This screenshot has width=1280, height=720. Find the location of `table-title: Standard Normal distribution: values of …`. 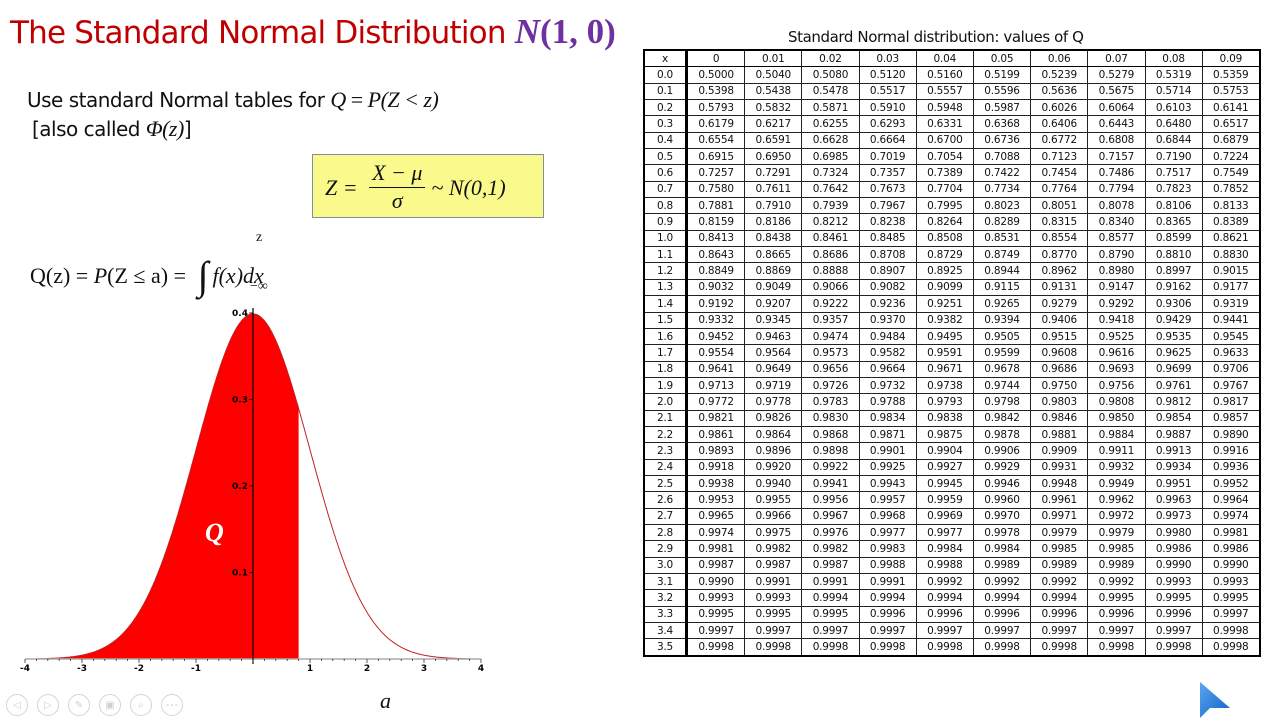

table-title: Standard Normal distribution: values of … is located at coordinates (936, 37).